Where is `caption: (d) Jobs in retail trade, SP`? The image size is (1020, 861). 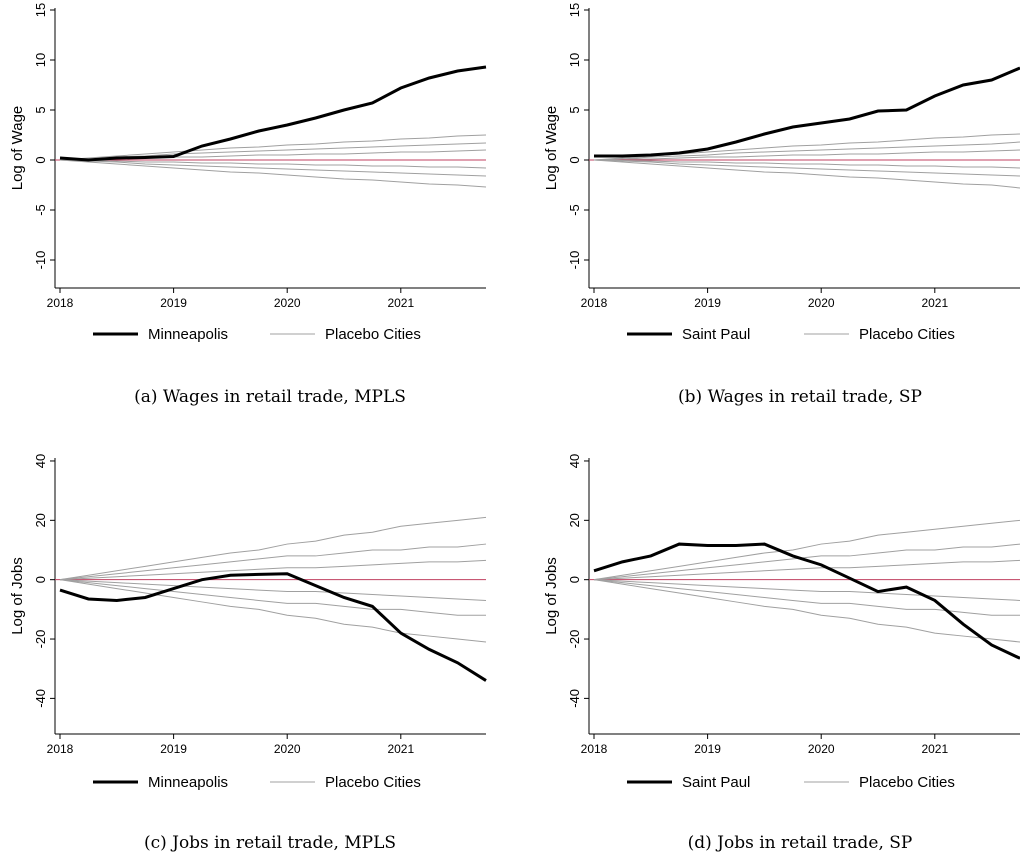 caption: (d) Jobs in retail trade, SP is located at coordinates (800, 843).